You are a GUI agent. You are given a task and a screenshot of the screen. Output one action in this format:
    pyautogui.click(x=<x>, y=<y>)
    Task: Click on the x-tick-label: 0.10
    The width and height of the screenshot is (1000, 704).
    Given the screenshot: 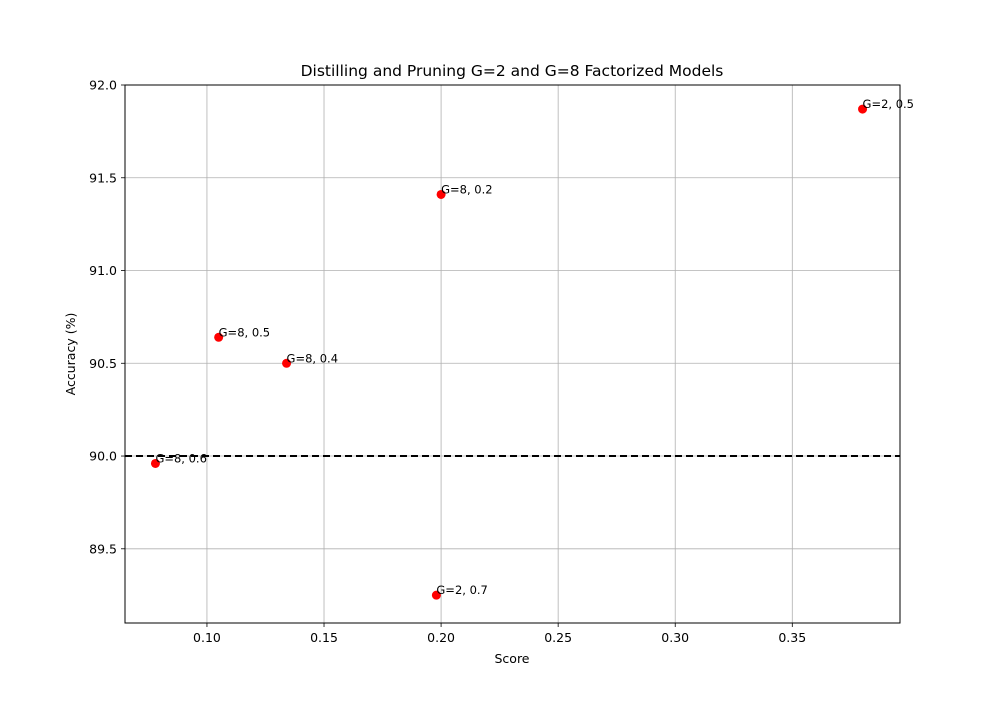 What is the action you would take?
    pyautogui.click(x=207, y=637)
    